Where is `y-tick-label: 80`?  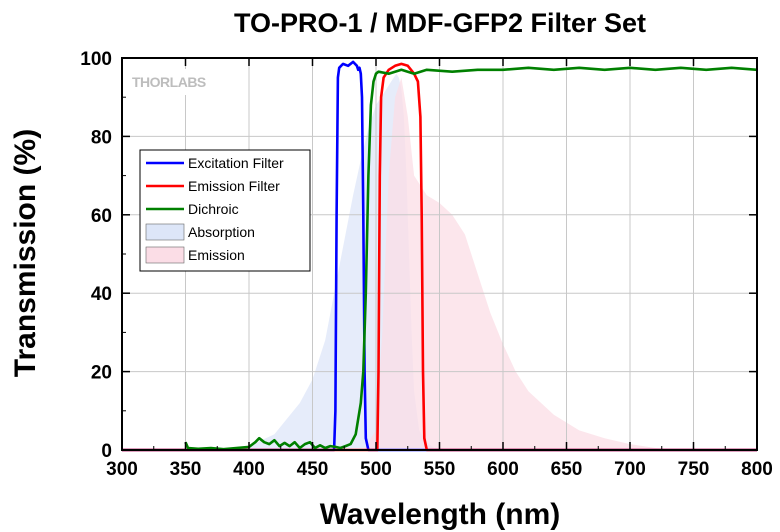 y-tick-label: 80 is located at coordinates (101, 137).